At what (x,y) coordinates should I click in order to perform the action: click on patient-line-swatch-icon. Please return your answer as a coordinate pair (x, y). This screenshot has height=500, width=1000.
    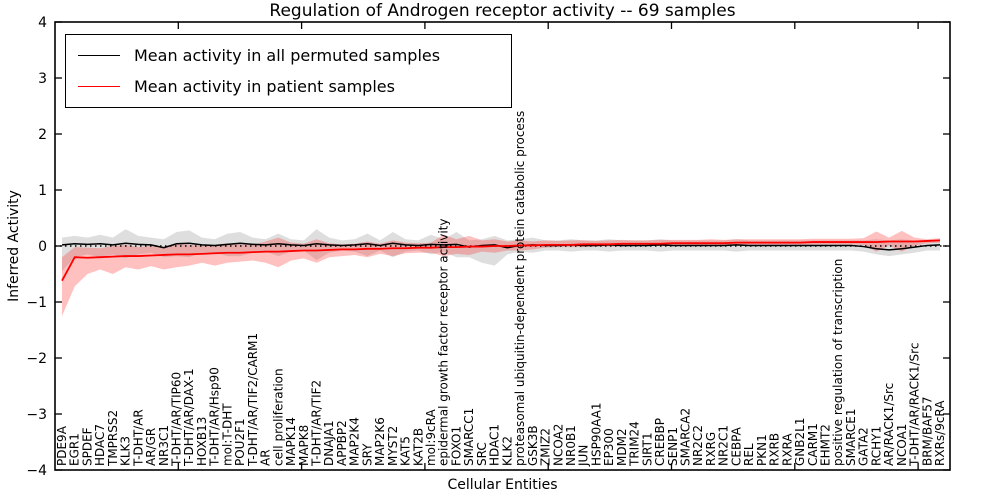
    Looking at the image, I should click on (99, 86).